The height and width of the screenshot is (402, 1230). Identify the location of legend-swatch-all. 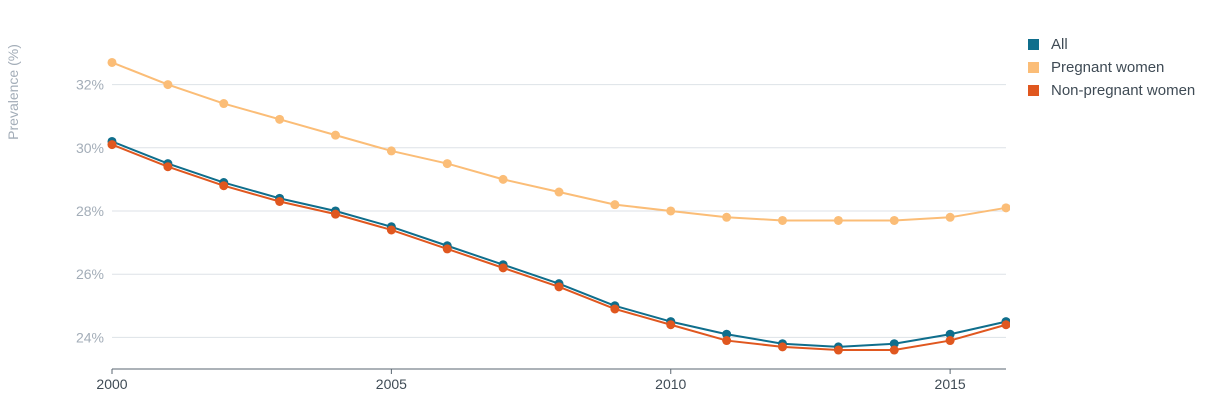
(1033, 44).